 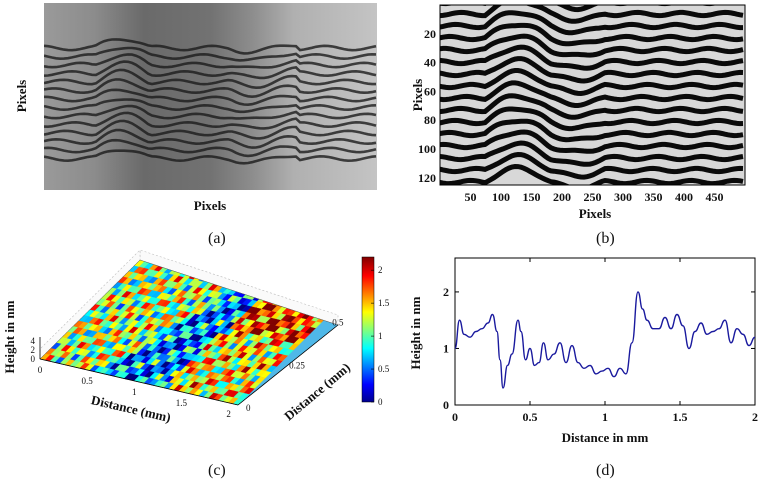 I want to click on y-tick-label: 2, so click(x=446, y=292).